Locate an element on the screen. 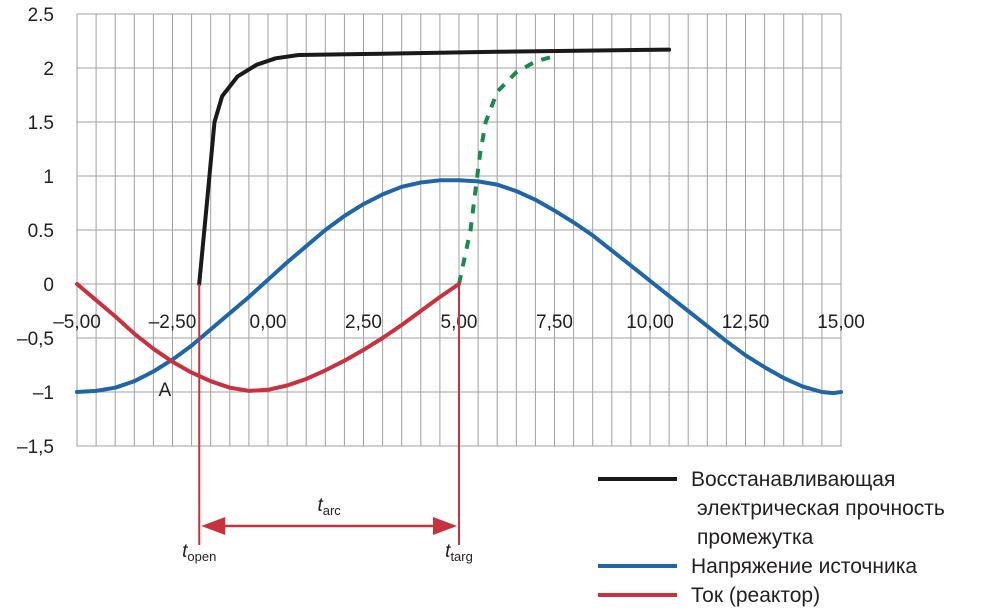 The height and width of the screenshot is (616, 992). t-targ-label-symbol: t is located at coordinates (448, 551).